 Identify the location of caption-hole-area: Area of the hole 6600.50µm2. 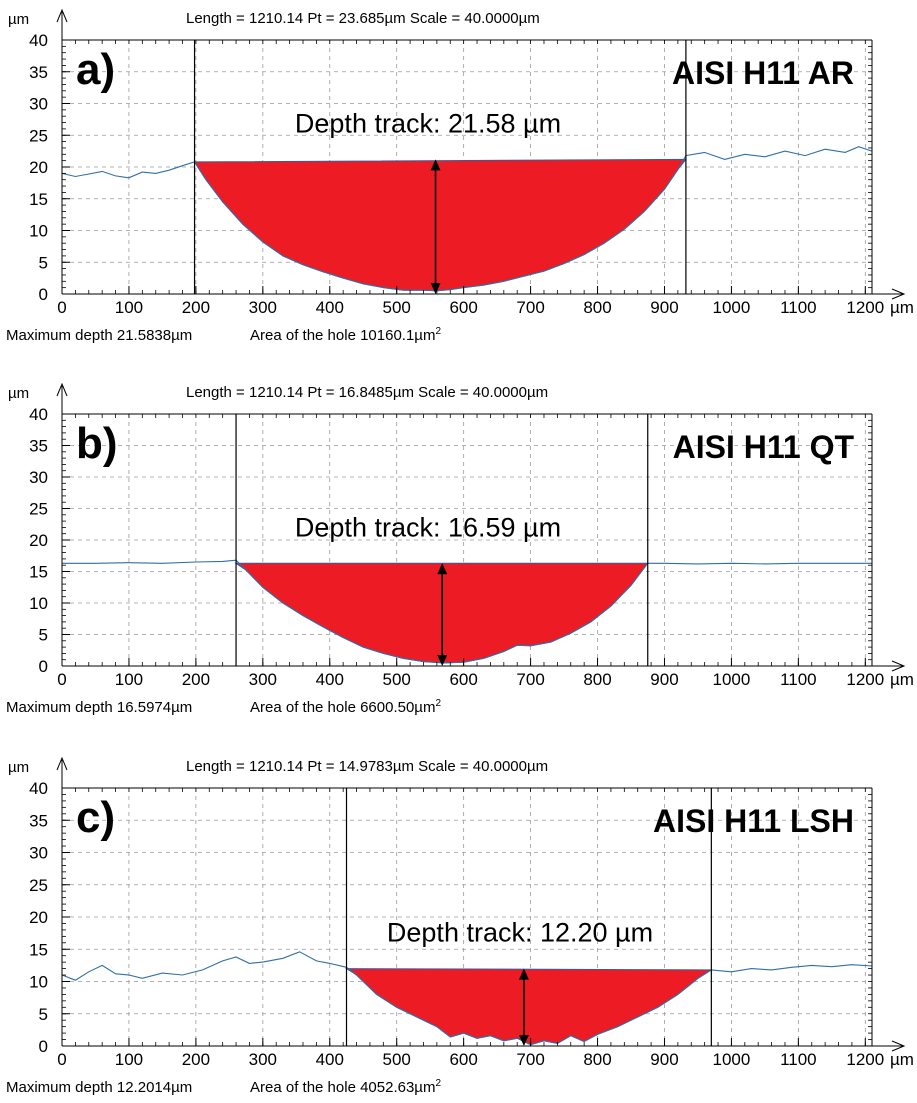
(345, 707).